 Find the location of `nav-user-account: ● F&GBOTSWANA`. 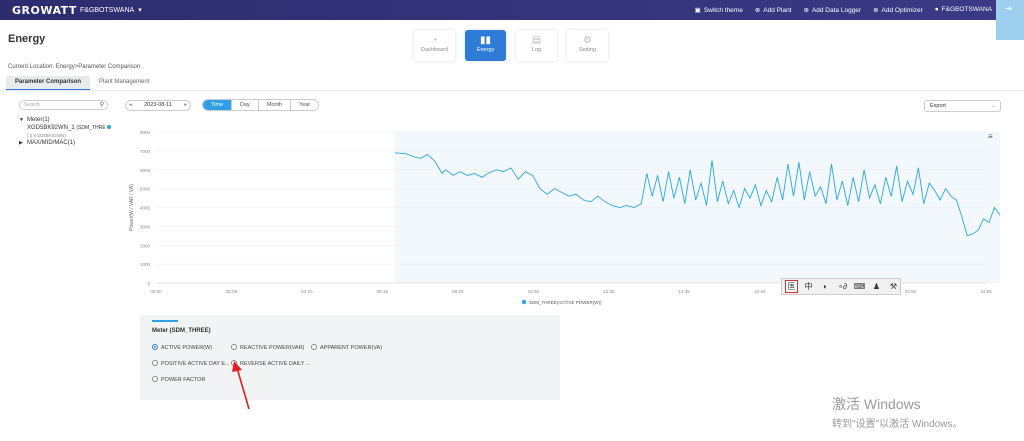

nav-user-account: ● F&GBOTSWANA is located at coordinates (963, 10).